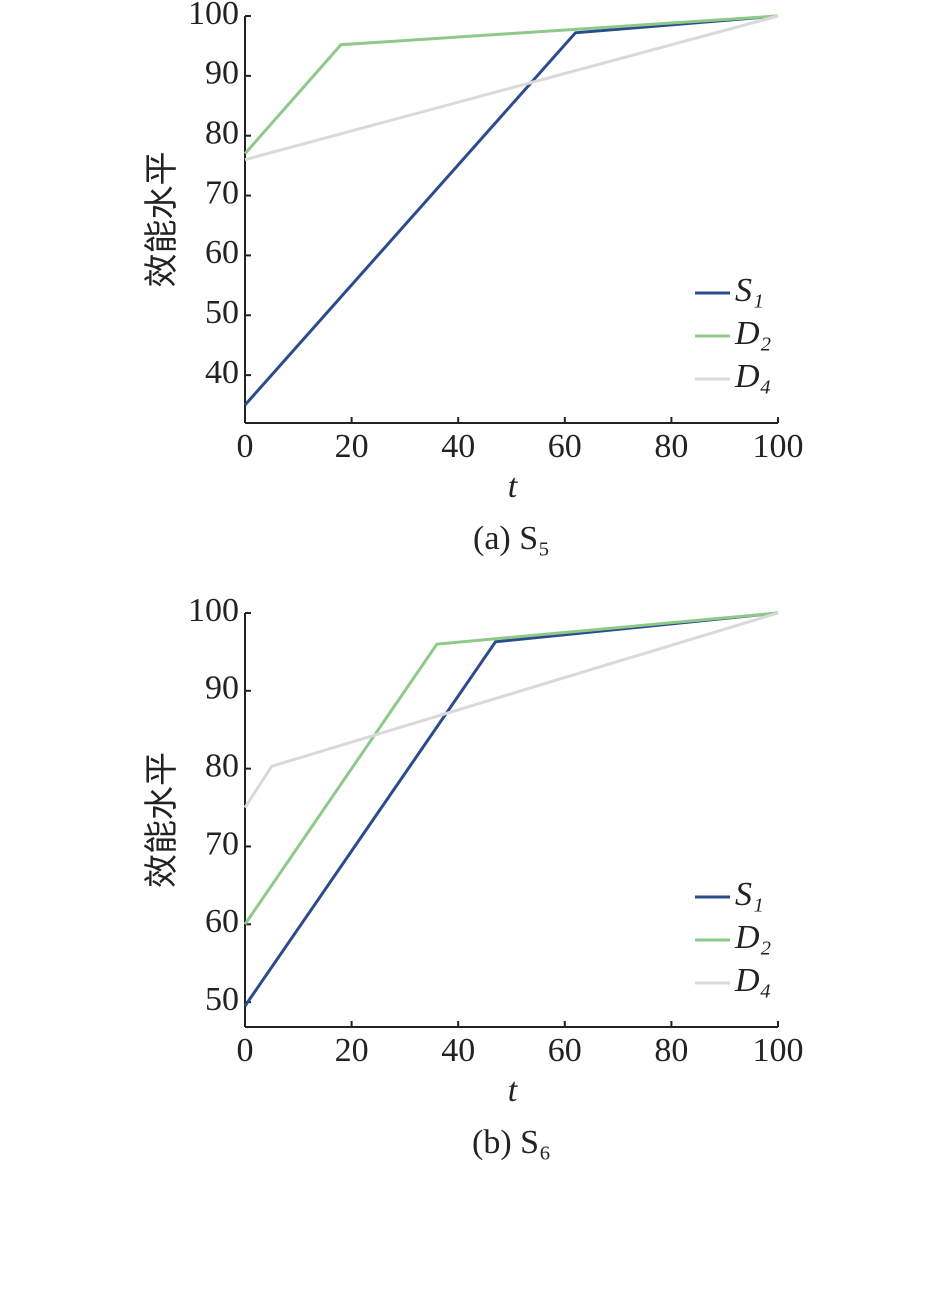 The width and height of the screenshot is (949, 1289). What do you see at coordinates (511, 538) in the screenshot?
I see `caption: (a) S₅` at bounding box center [511, 538].